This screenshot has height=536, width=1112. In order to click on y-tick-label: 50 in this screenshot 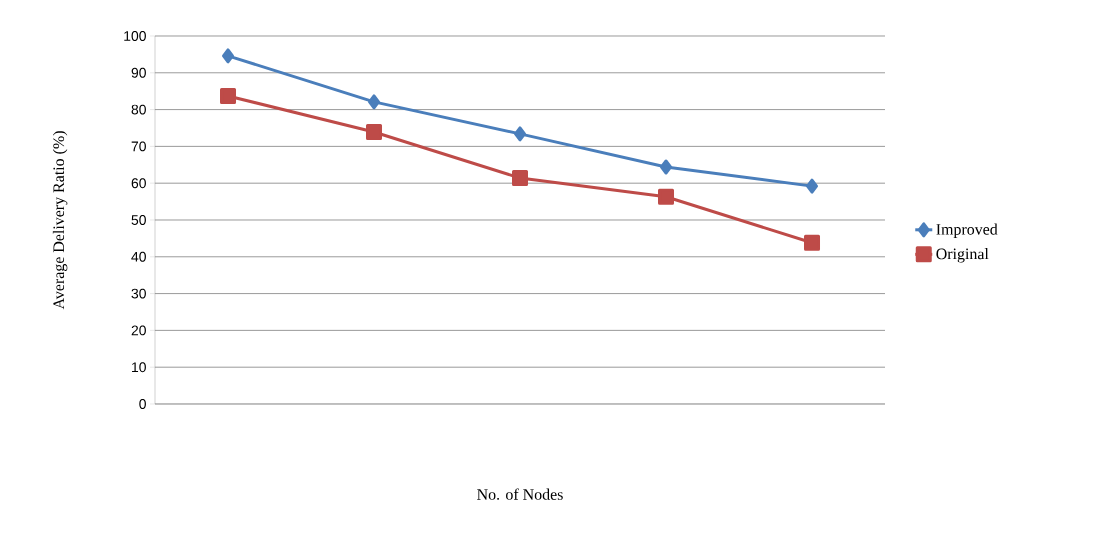, I will do `click(138, 220)`.